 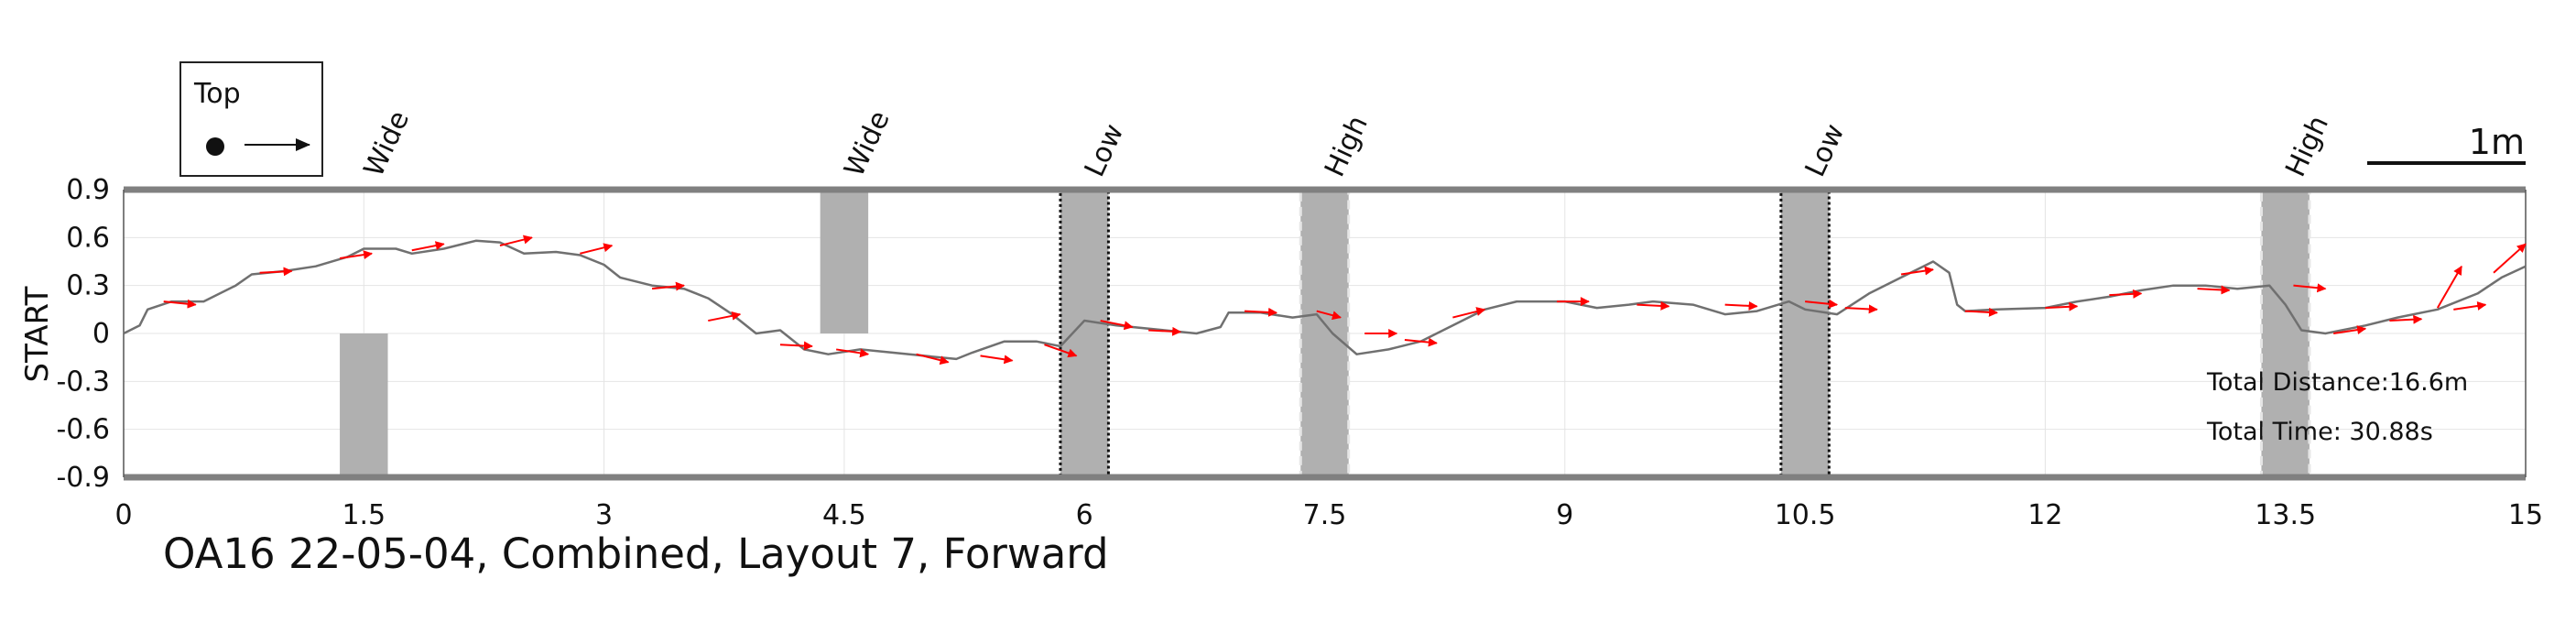 What do you see at coordinates (88, 286) in the screenshot?
I see `y-tick-label: 0.3` at bounding box center [88, 286].